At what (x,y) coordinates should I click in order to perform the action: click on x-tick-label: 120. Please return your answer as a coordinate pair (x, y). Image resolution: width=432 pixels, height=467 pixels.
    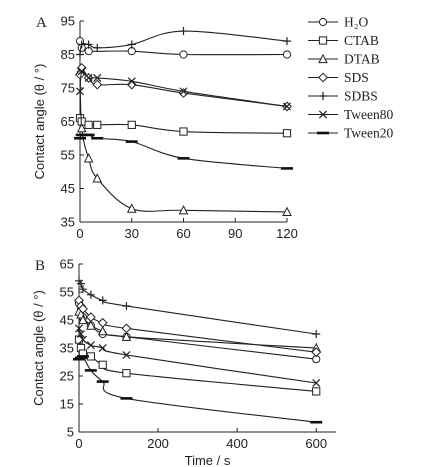
    Looking at the image, I should click on (287, 233).